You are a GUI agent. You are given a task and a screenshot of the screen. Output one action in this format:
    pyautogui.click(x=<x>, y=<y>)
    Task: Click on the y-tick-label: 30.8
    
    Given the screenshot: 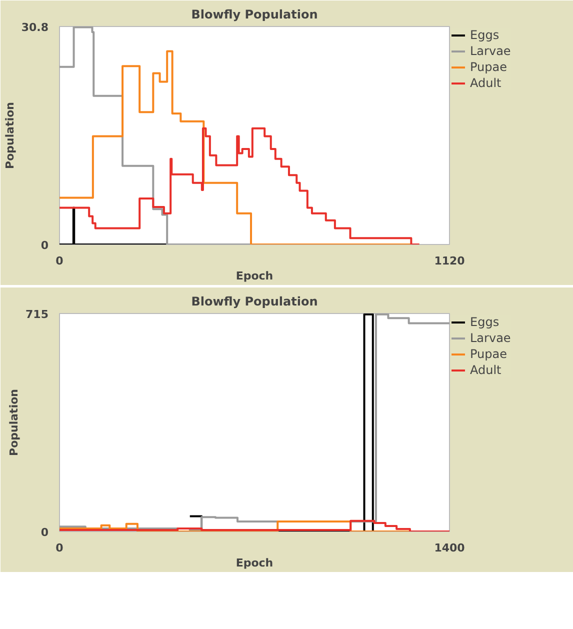 What is the action you would take?
    pyautogui.click(x=34, y=27)
    